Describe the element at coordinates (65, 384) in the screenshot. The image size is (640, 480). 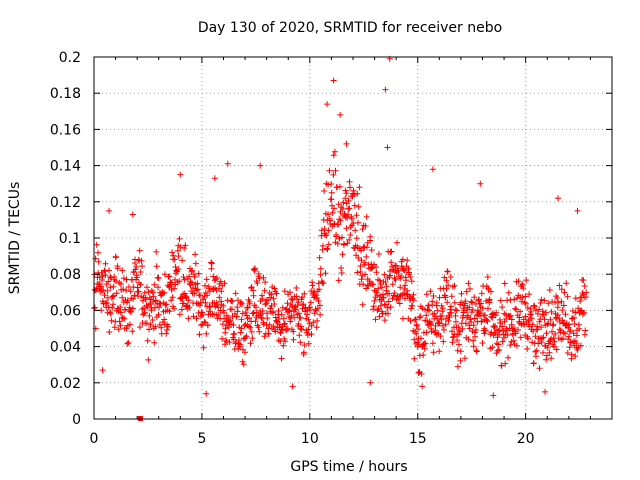
I see `y-tick-label: 0.02` at that location.